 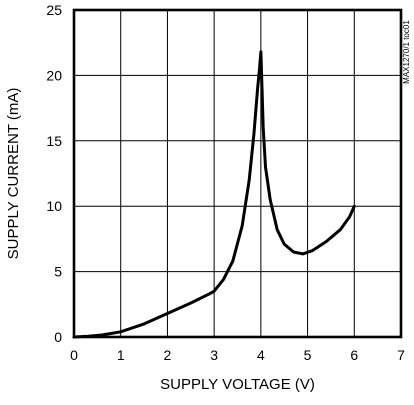 What do you see at coordinates (168, 355) in the screenshot?
I see `x-tick-label: 2` at bounding box center [168, 355].